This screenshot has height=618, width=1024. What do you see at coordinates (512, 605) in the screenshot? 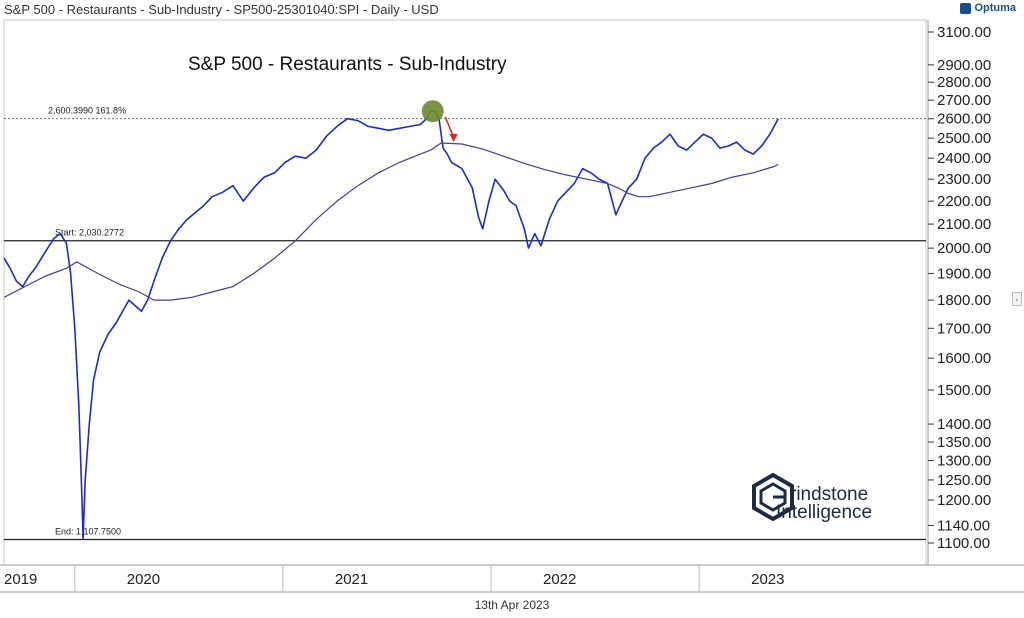
I see `chart-date: 13th Apr 2023` at bounding box center [512, 605].